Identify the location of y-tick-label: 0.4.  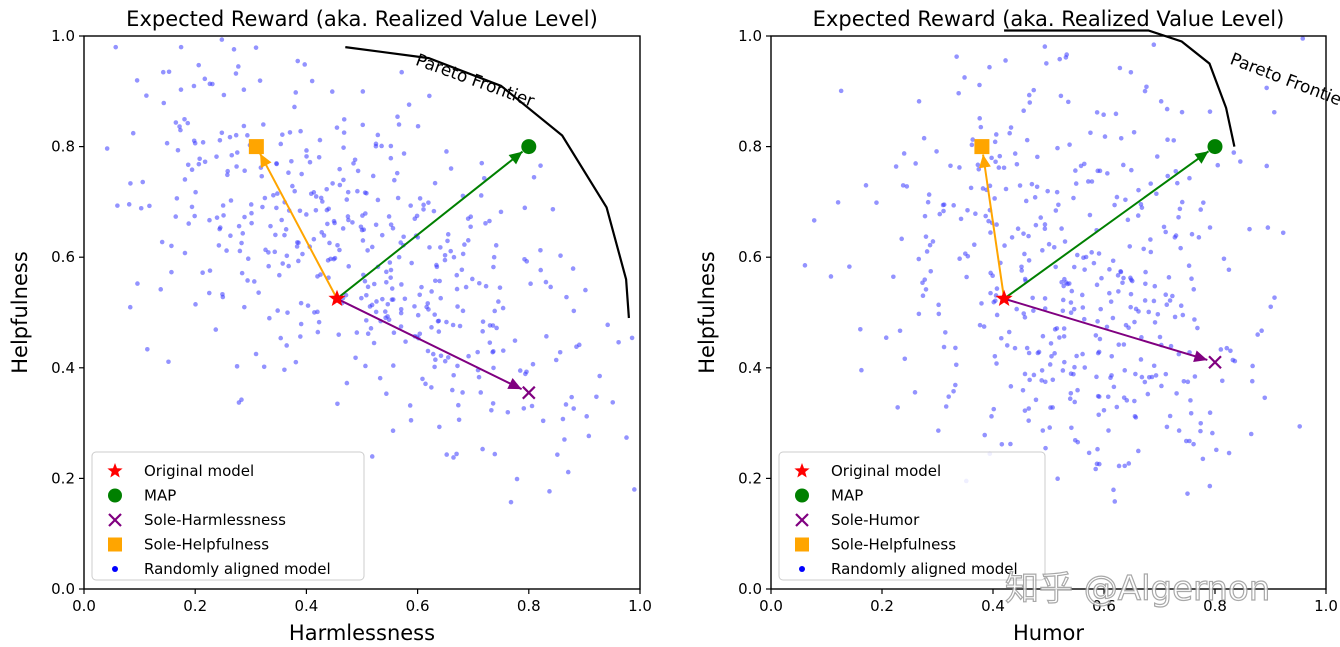
(63, 368).